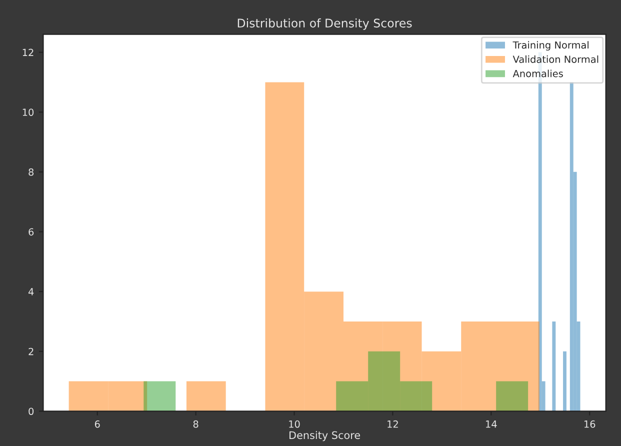  I want to click on x-tick-label: 16, so click(590, 424).